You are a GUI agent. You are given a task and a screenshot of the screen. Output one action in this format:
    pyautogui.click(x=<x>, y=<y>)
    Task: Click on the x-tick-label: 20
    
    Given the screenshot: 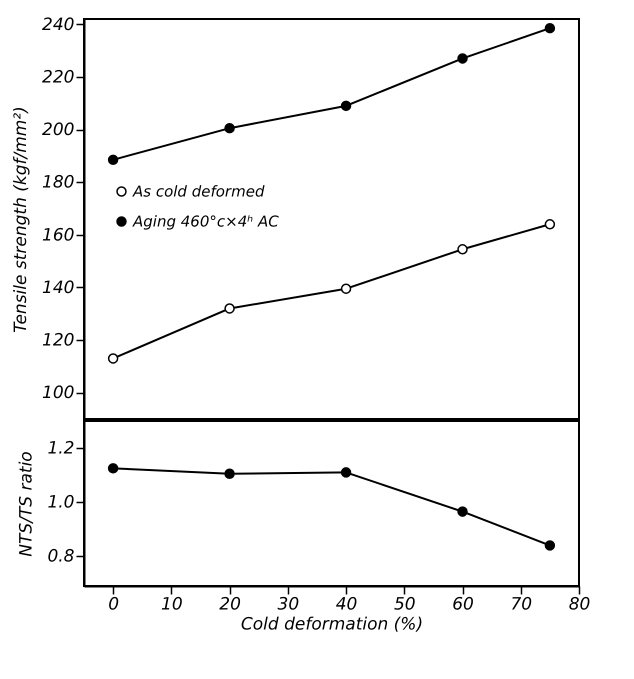 What is the action you would take?
    pyautogui.click(x=230, y=604)
    